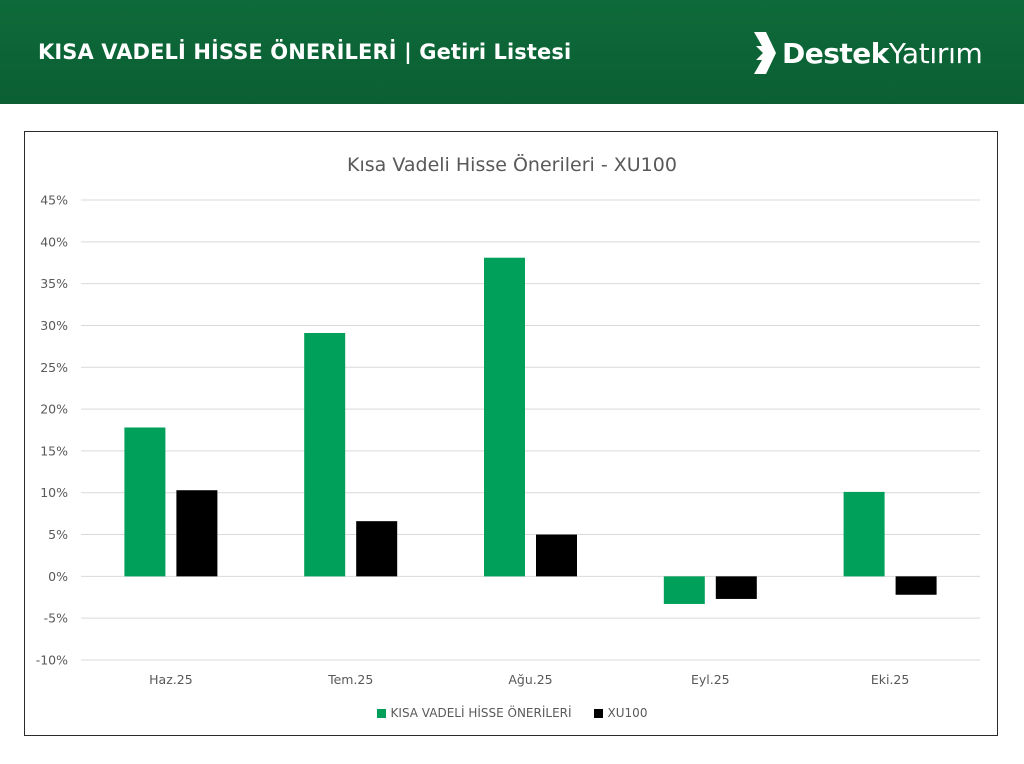  Describe the element at coordinates (54, 325) in the screenshot. I see `y-tick-label: 30%` at that location.